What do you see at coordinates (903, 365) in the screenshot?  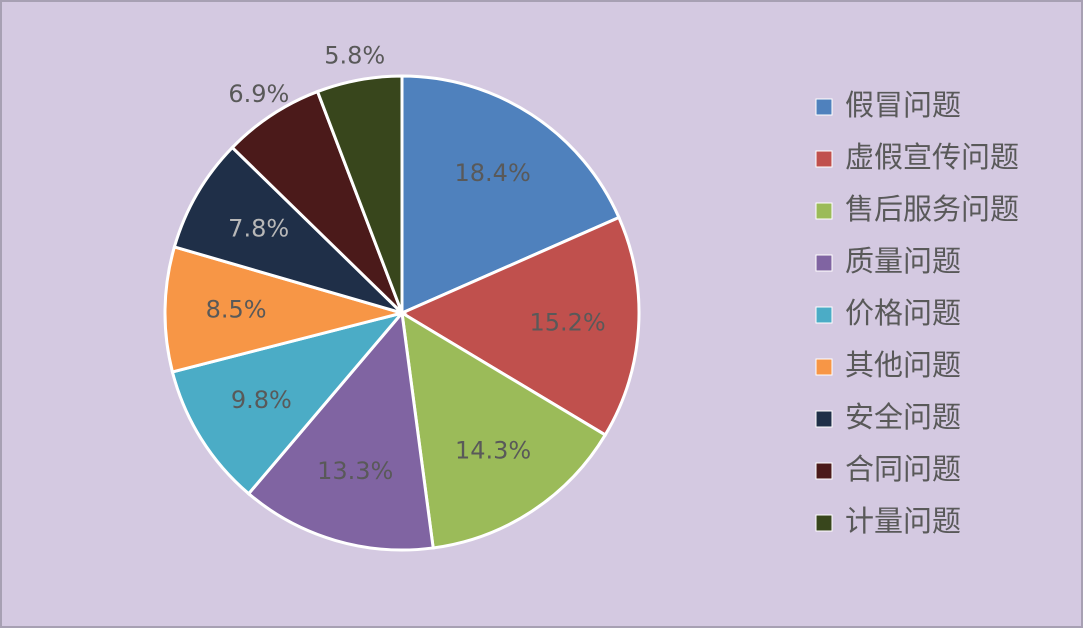 I see `legend-label: 其他问题` at bounding box center [903, 365].